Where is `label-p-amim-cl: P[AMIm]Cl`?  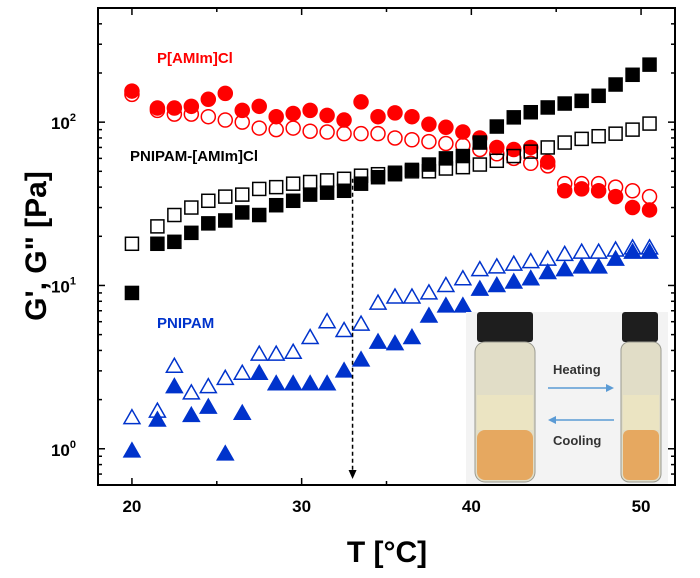
label-p-amim-cl: P[AMIm]Cl is located at coordinates (195, 58).